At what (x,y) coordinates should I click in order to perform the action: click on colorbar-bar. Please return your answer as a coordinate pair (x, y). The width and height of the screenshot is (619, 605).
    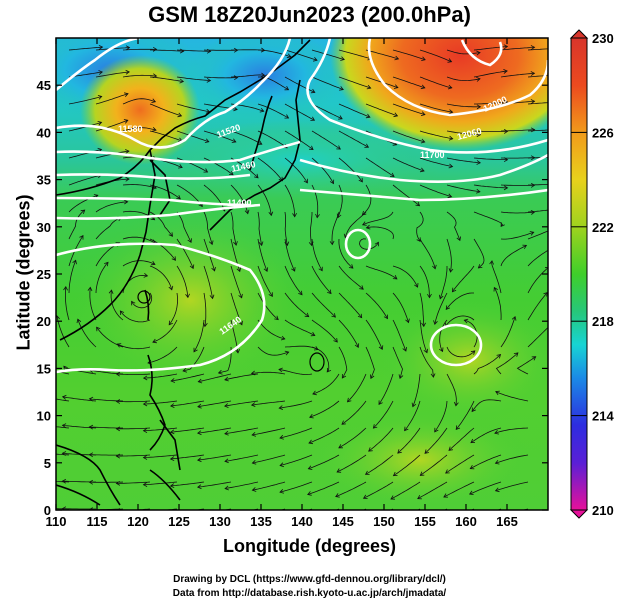
    Looking at the image, I should click on (579, 274).